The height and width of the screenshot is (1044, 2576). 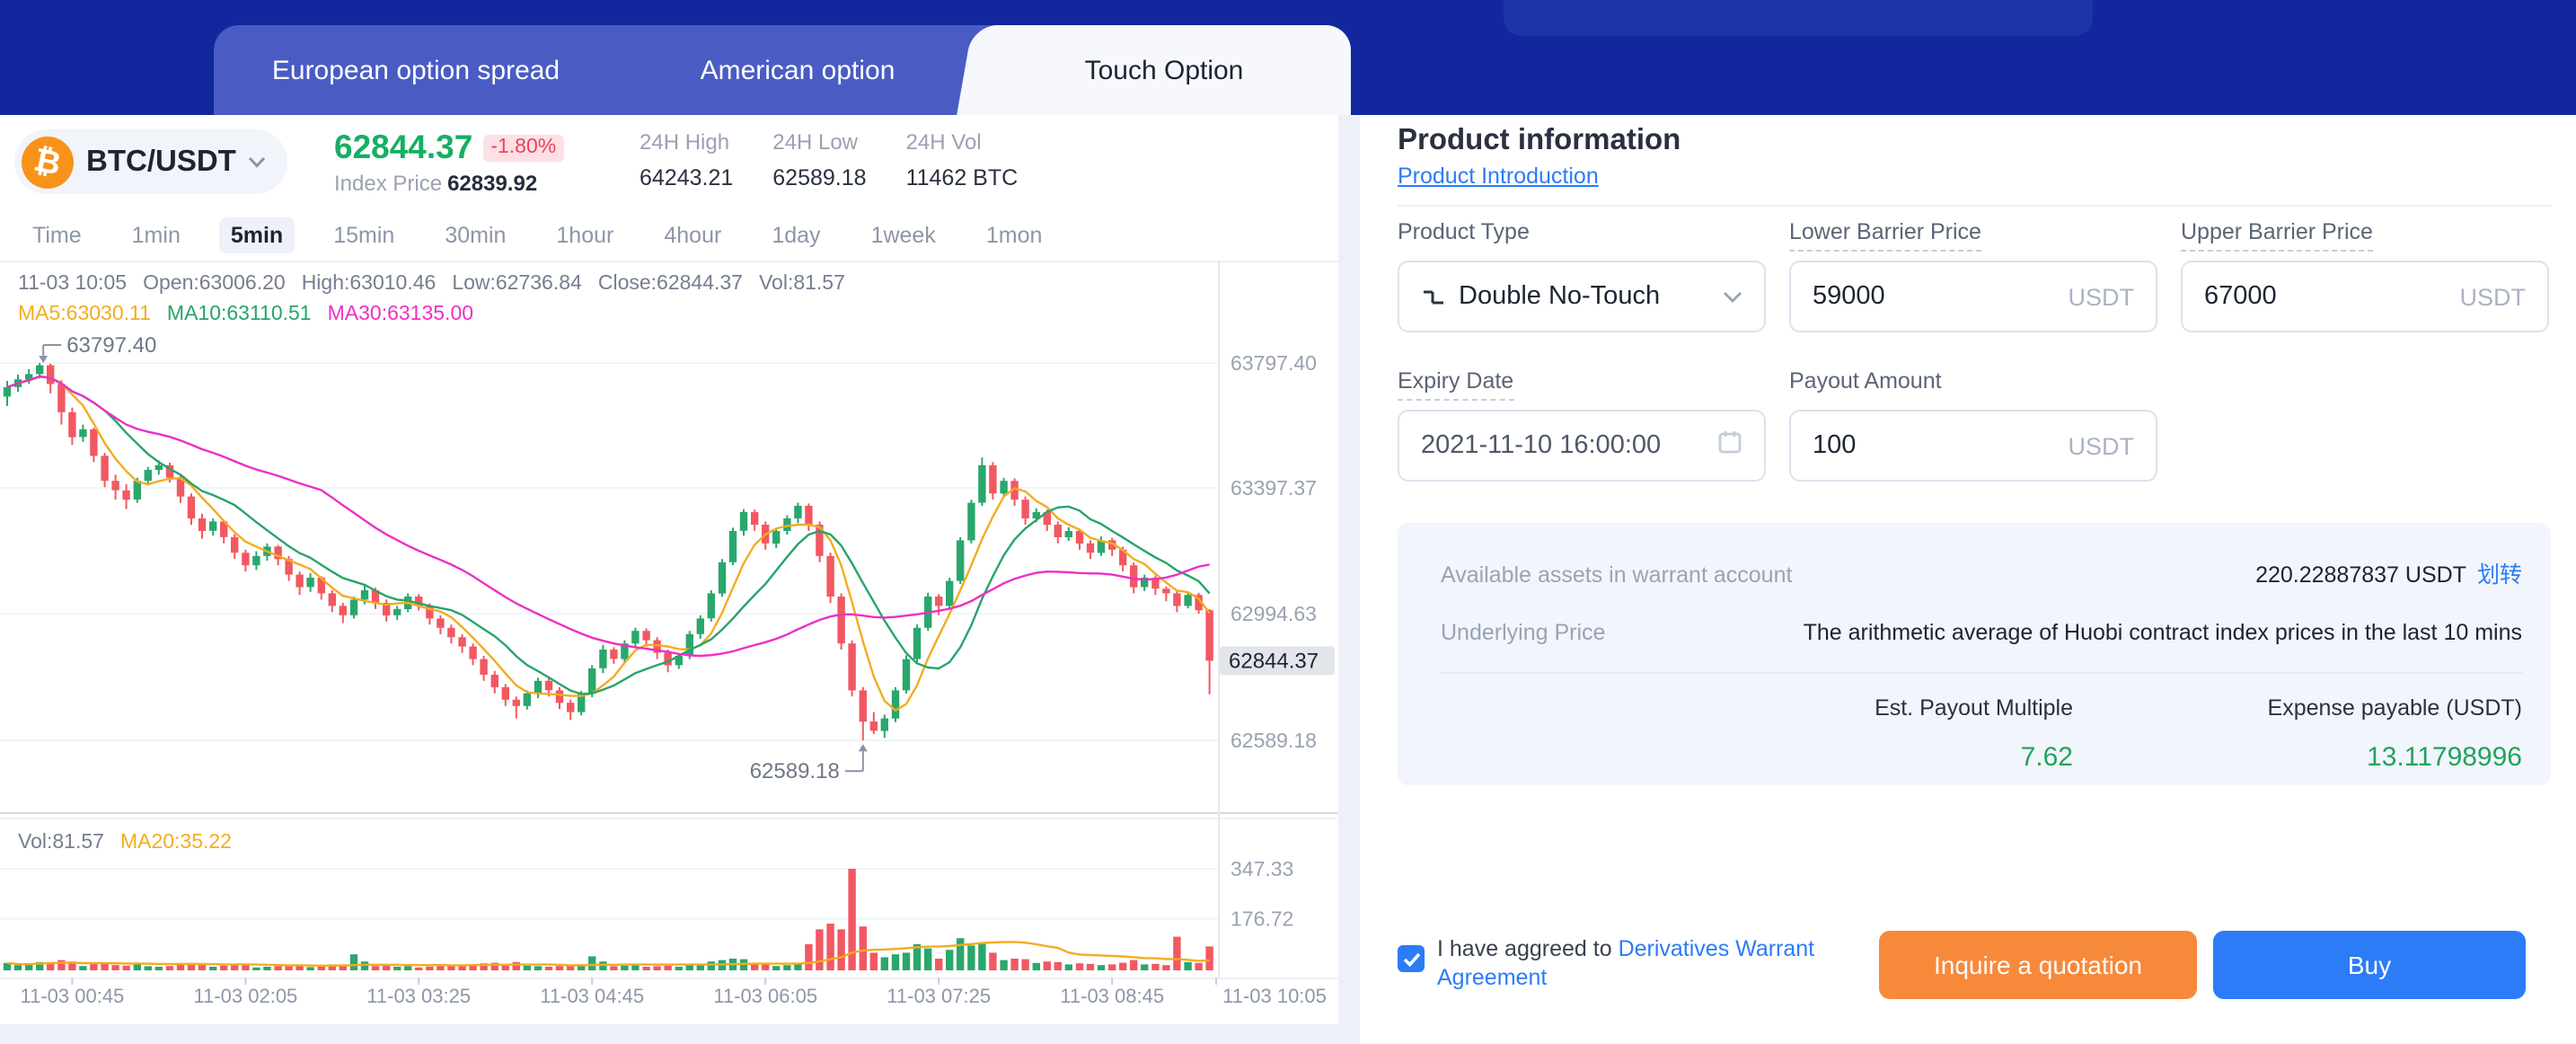 What do you see at coordinates (245, 996) in the screenshot?
I see `svg-text: 11-03 02:05` at bounding box center [245, 996].